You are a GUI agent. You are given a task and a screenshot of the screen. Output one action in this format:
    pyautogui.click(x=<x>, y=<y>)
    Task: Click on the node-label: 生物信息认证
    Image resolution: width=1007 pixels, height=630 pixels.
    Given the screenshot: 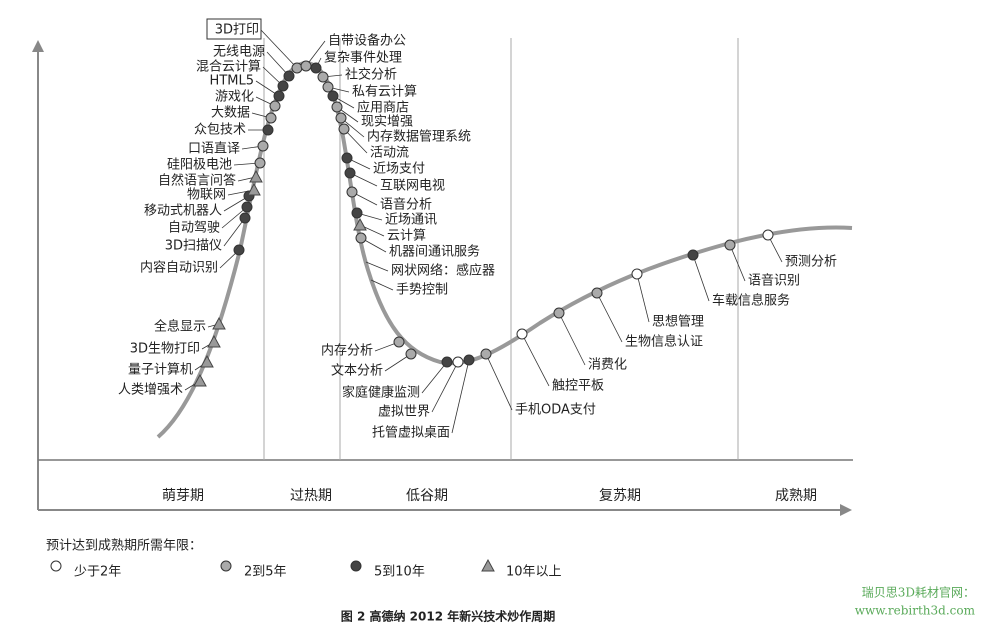 What is the action you would take?
    pyautogui.click(x=664, y=342)
    